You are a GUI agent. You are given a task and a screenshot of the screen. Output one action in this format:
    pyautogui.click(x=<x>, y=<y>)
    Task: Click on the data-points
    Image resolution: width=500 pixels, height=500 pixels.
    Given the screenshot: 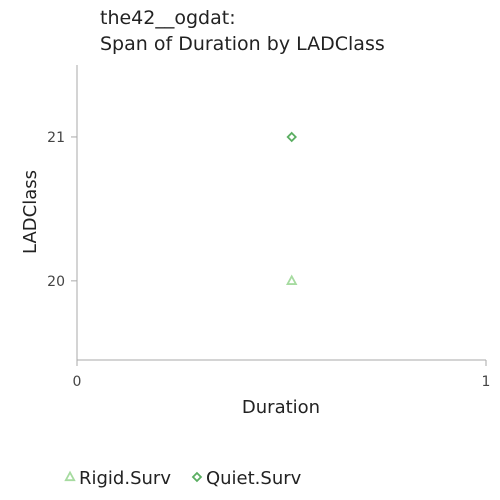 What is the action you would take?
    pyautogui.click(x=292, y=208)
    